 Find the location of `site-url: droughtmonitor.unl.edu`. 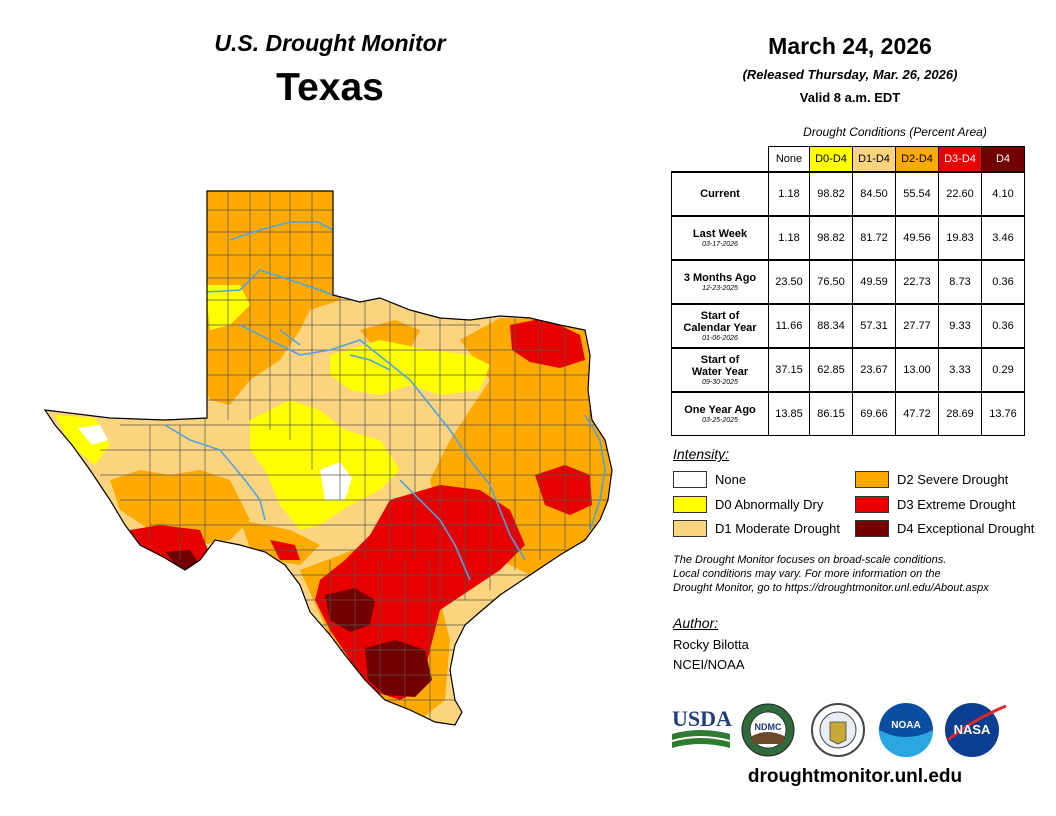

site-url: droughtmonitor.unl.edu is located at coordinates (855, 776).